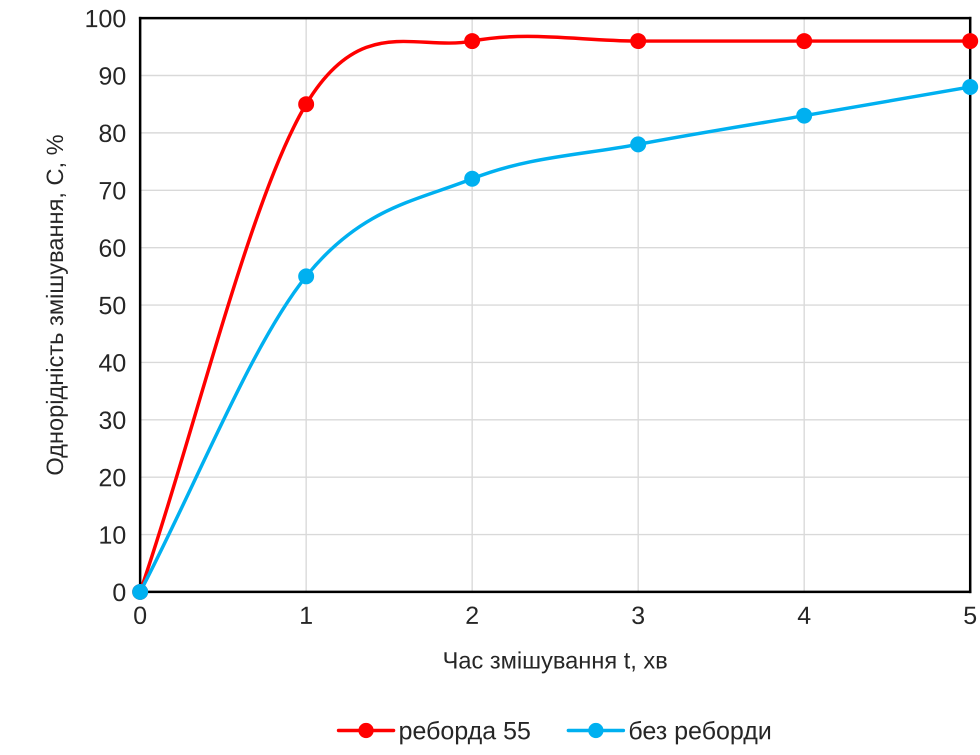 Image resolution: width=980 pixels, height=755 pixels. Describe the element at coordinates (804, 615) in the screenshot. I see `x-tick-label: 4` at that location.